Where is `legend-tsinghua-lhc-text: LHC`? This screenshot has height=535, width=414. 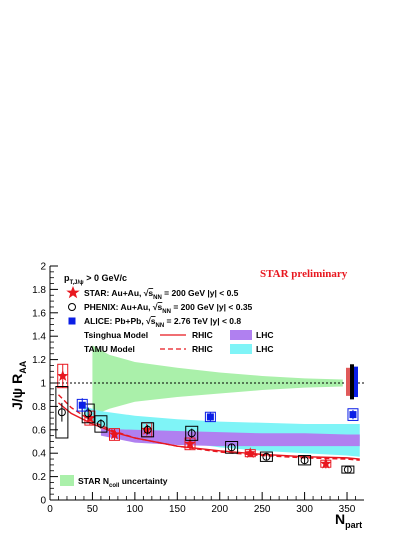
legend-tsinghua-lhc-text: LHC is located at coordinates (264, 335).